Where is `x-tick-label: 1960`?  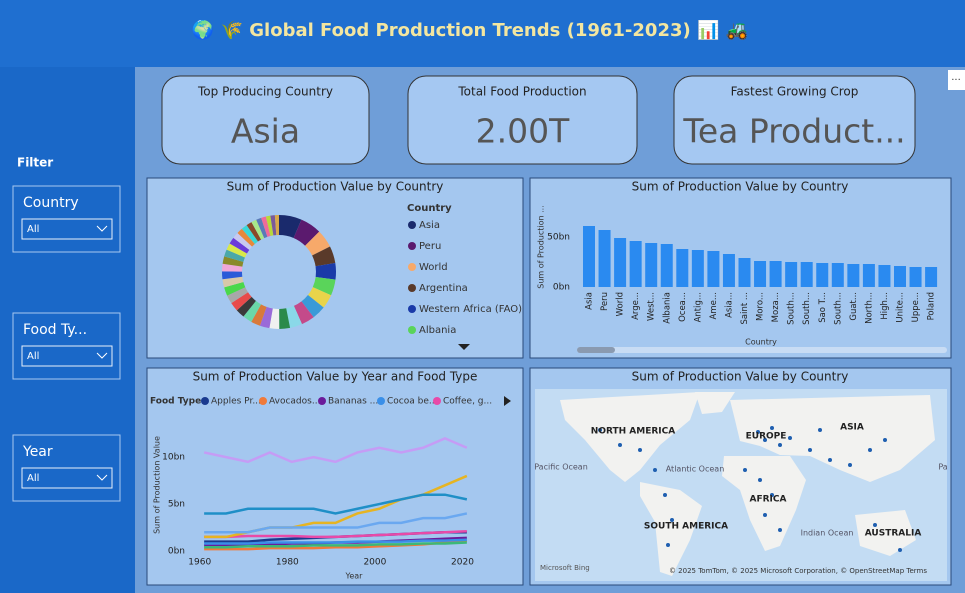
x-tick-label: 1960 is located at coordinates (199, 563).